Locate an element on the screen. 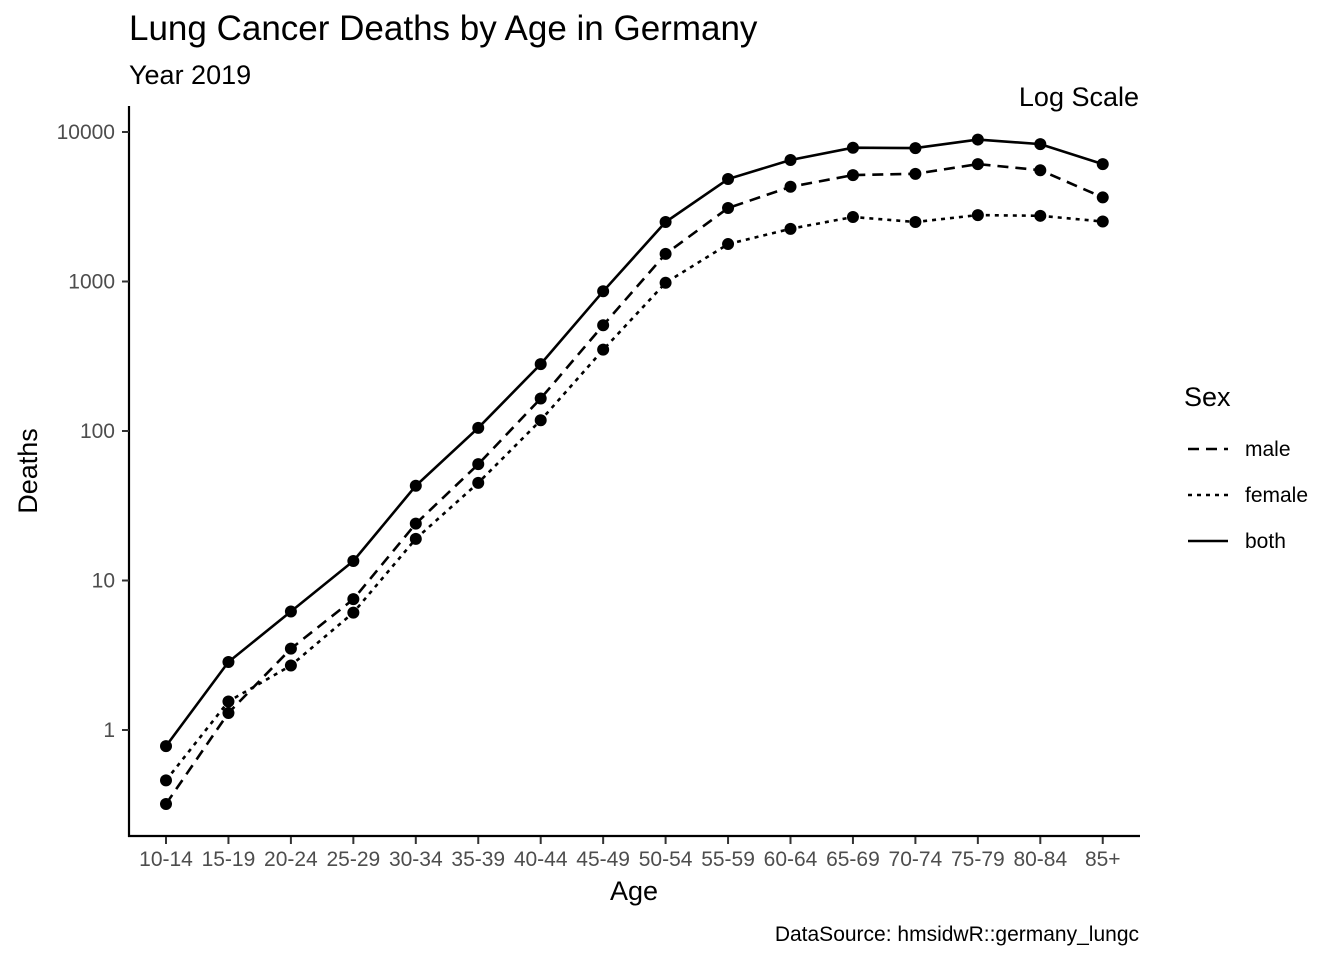 The width and height of the screenshot is (1344, 960). y-tick-label: 10 is located at coordinates (103, 581).